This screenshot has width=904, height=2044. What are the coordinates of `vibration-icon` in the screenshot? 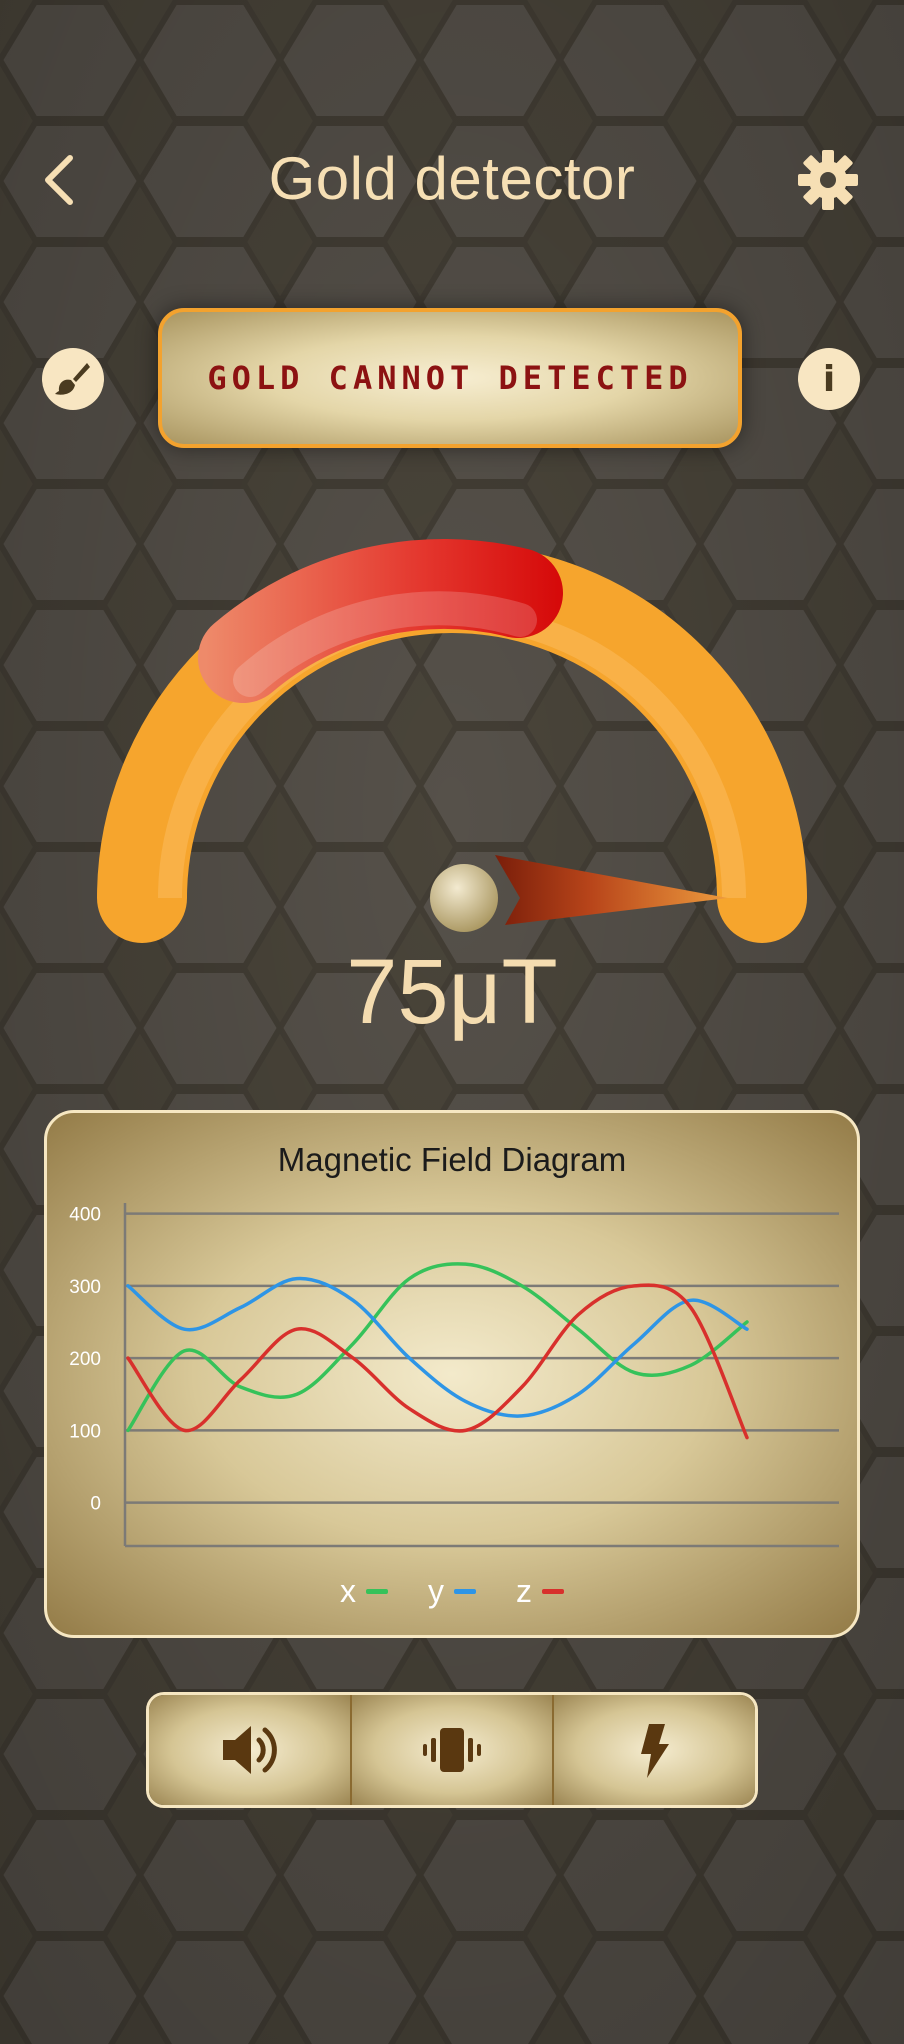 It's located at (452, 1750).